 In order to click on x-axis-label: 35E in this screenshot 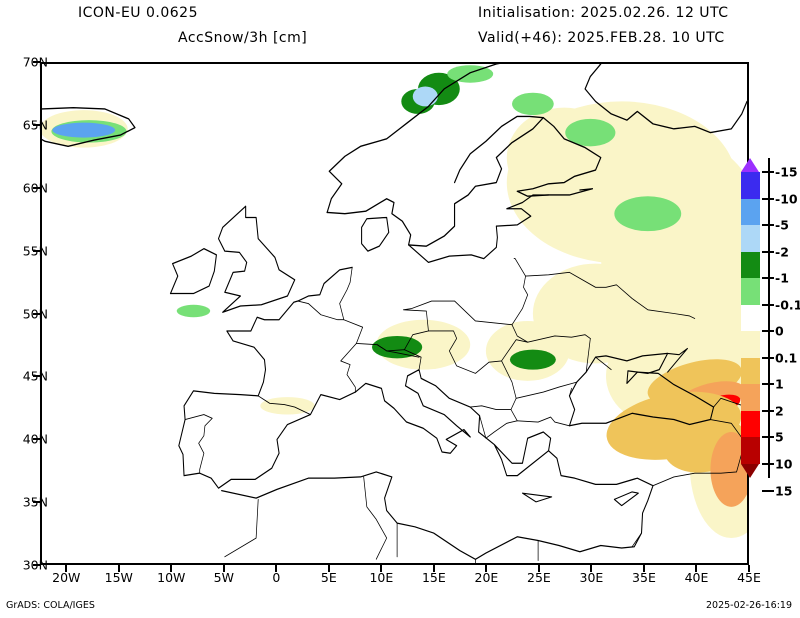, I will do `click(644, 577)`.